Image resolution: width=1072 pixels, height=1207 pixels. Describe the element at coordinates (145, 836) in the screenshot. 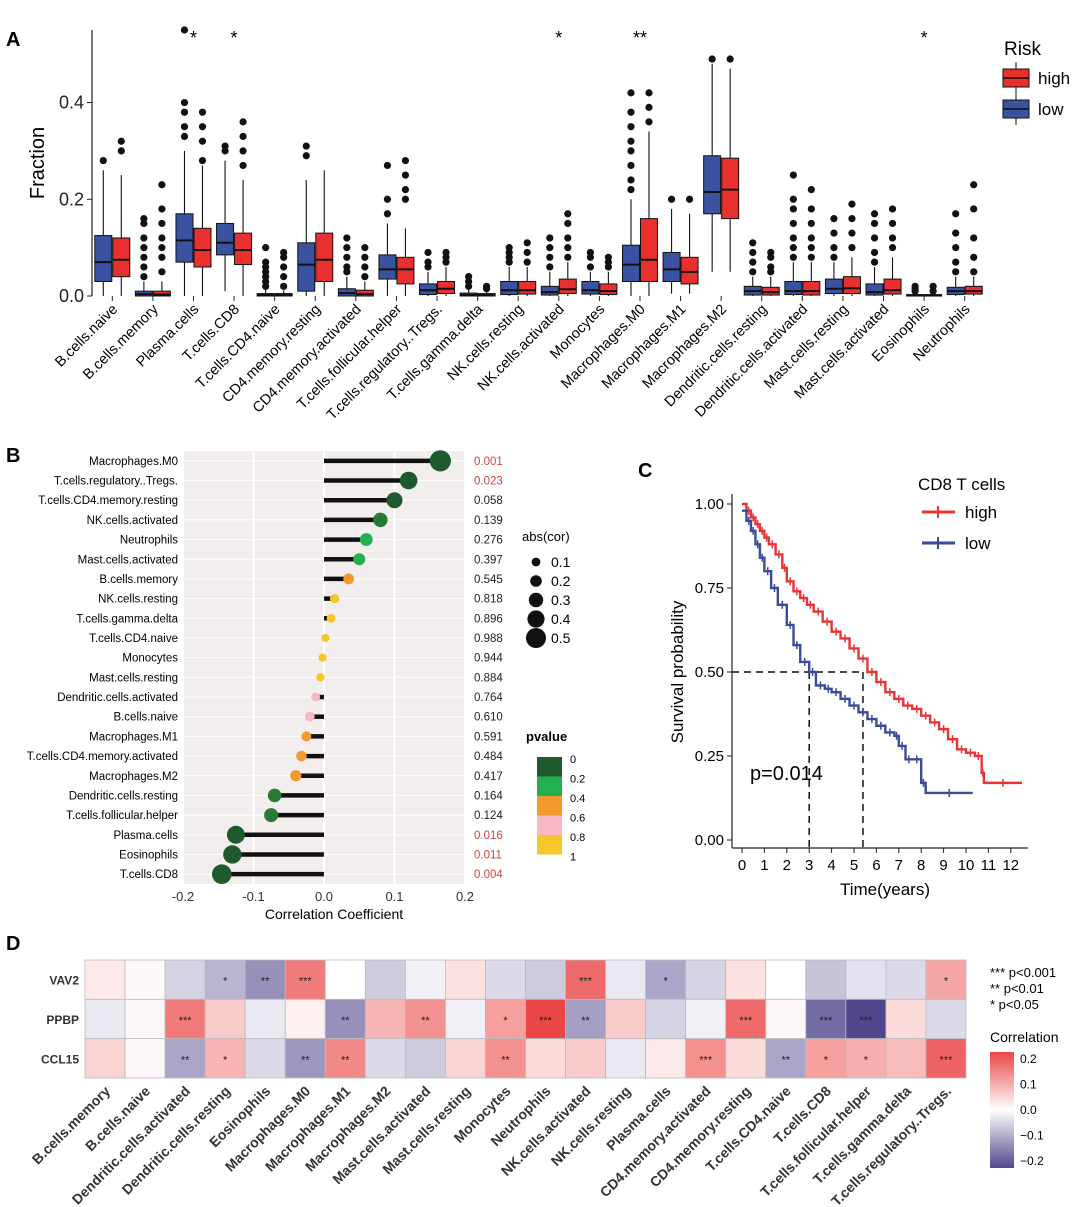

I see `row-label: Plasma.cells` at that location.